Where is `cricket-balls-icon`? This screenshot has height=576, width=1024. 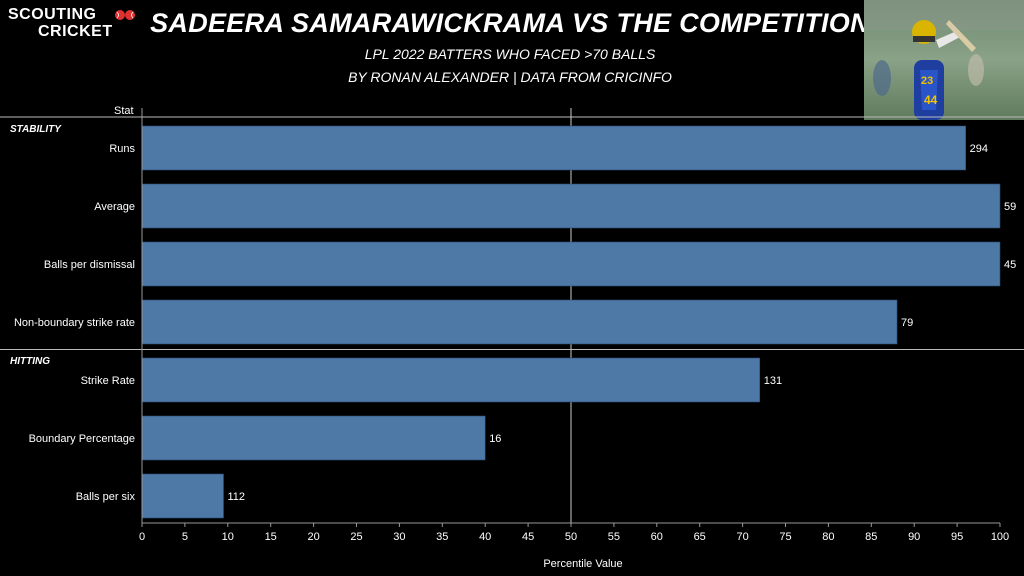 cricket-balls-icon is located at coordinates (125, 15).